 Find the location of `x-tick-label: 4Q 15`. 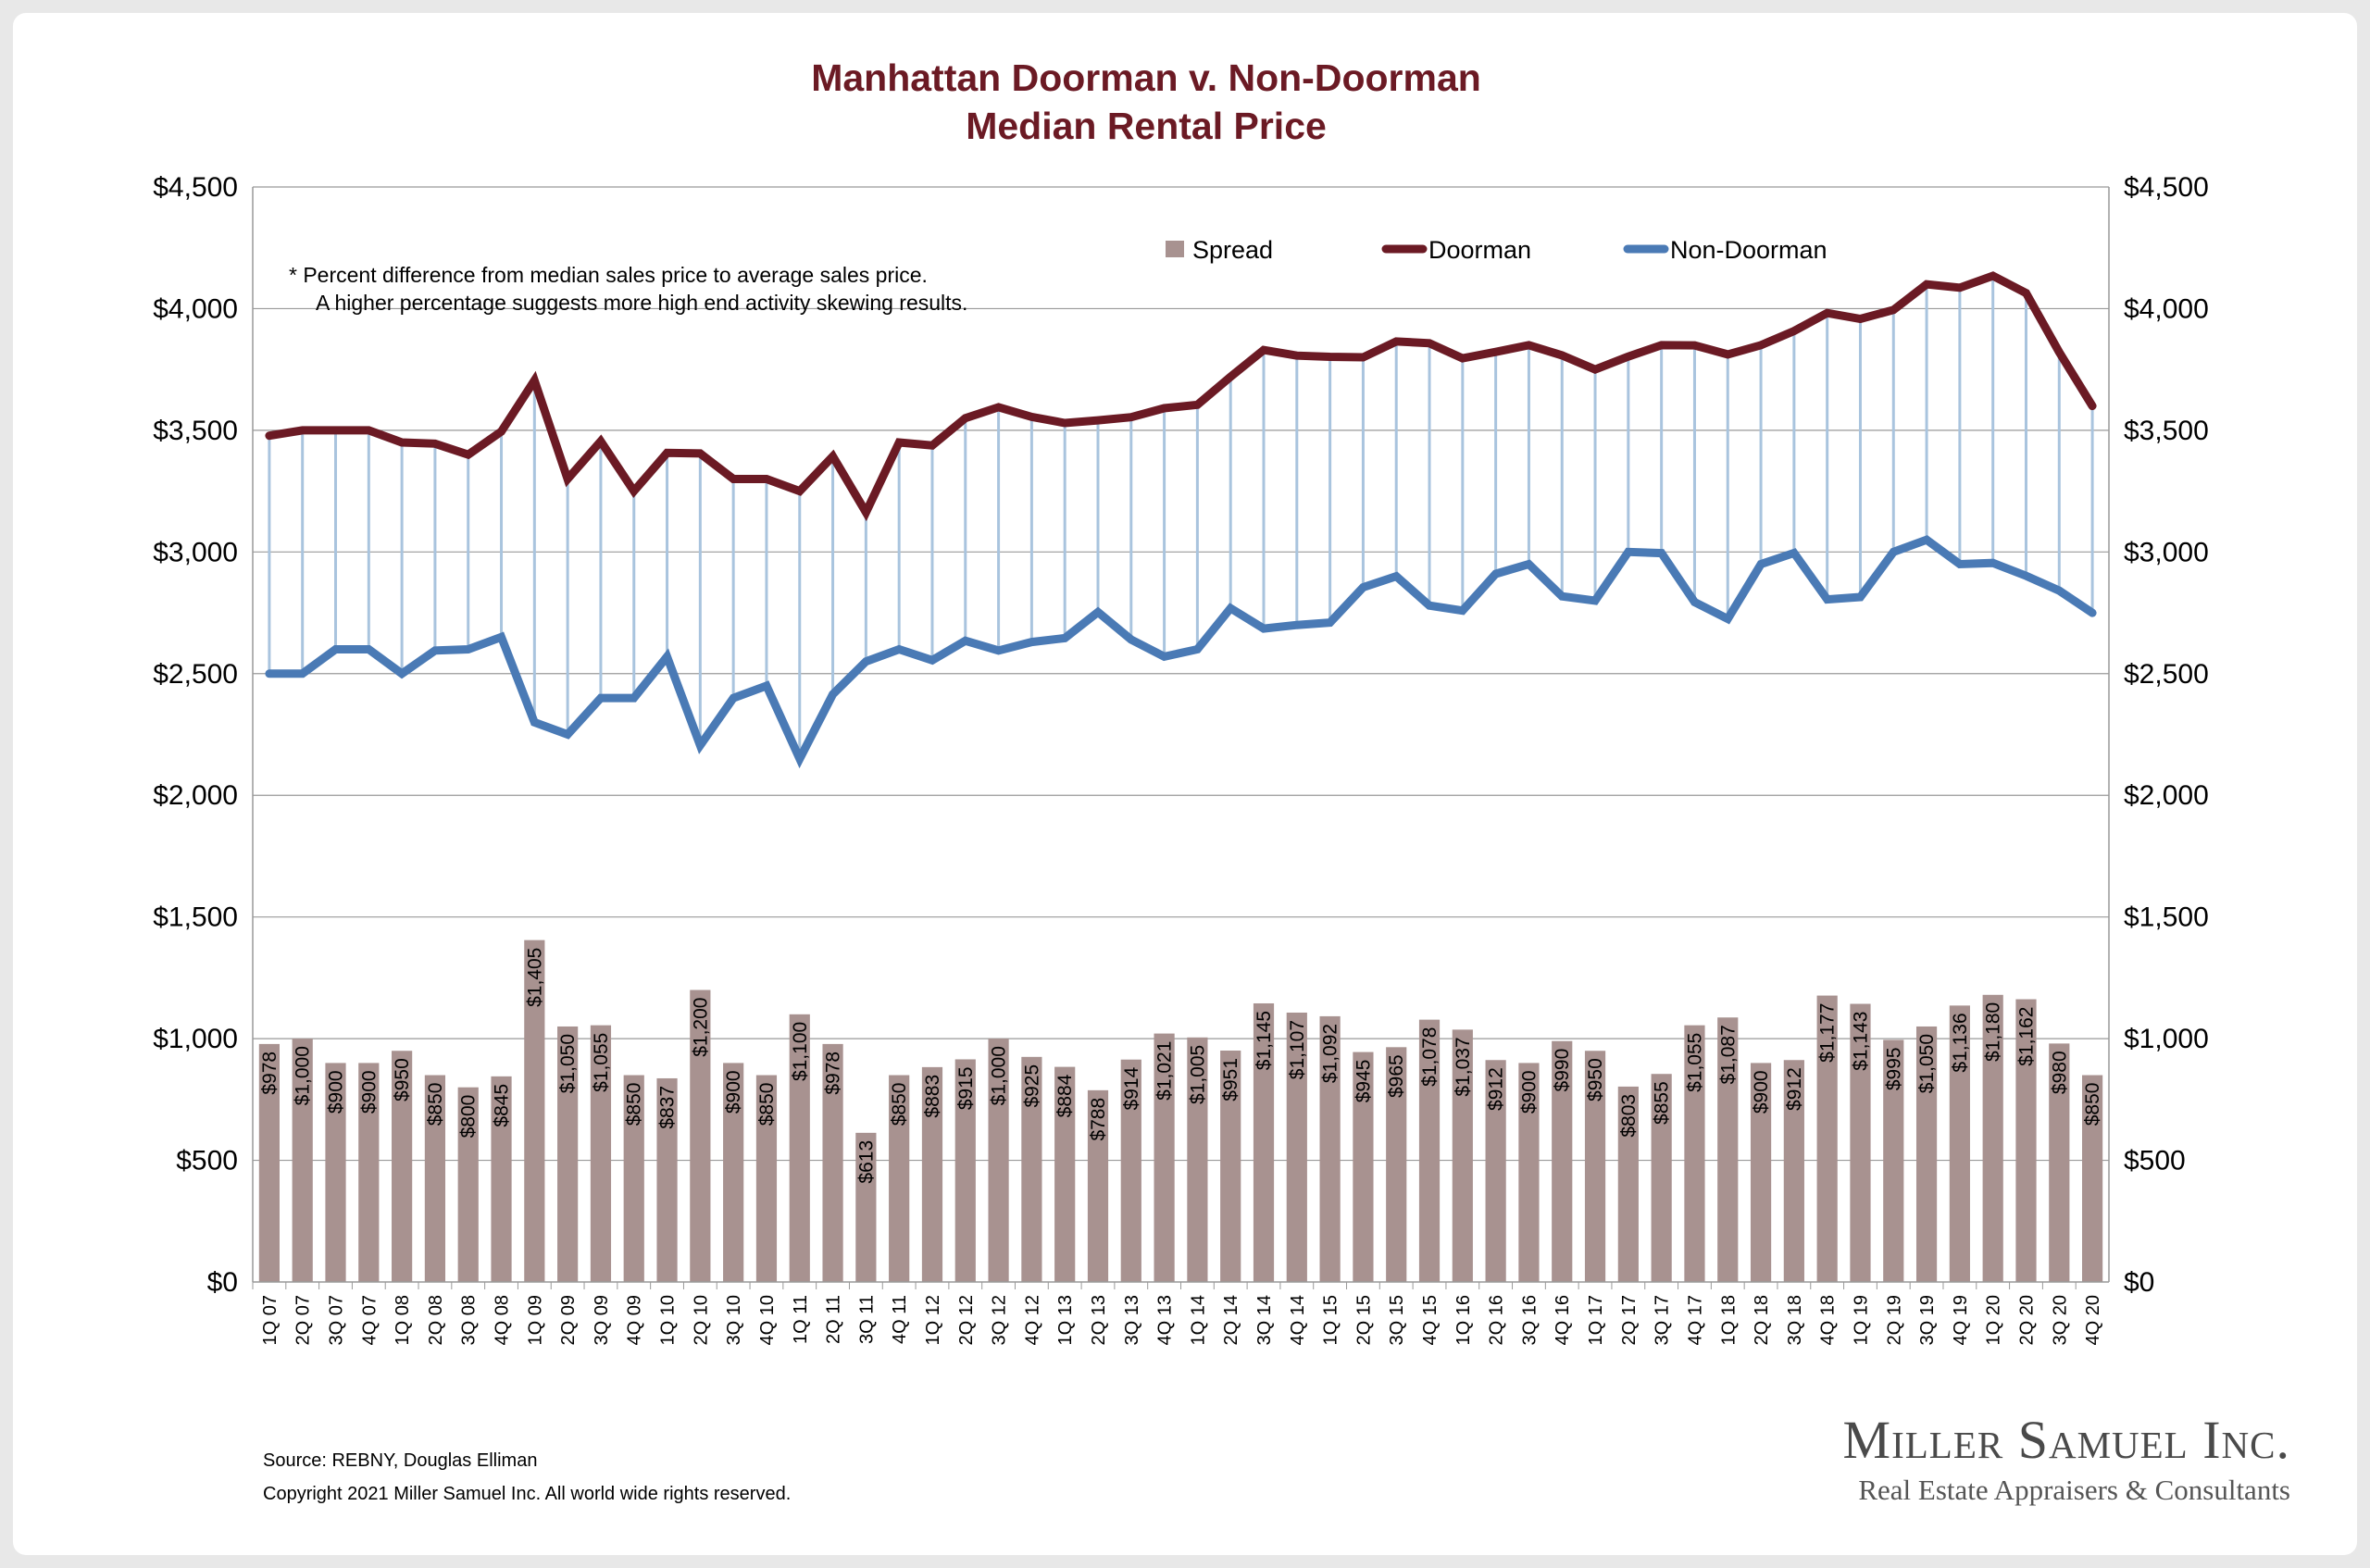

x-tick-label: 4Q 15 is located at coordinates (1430, 1320).